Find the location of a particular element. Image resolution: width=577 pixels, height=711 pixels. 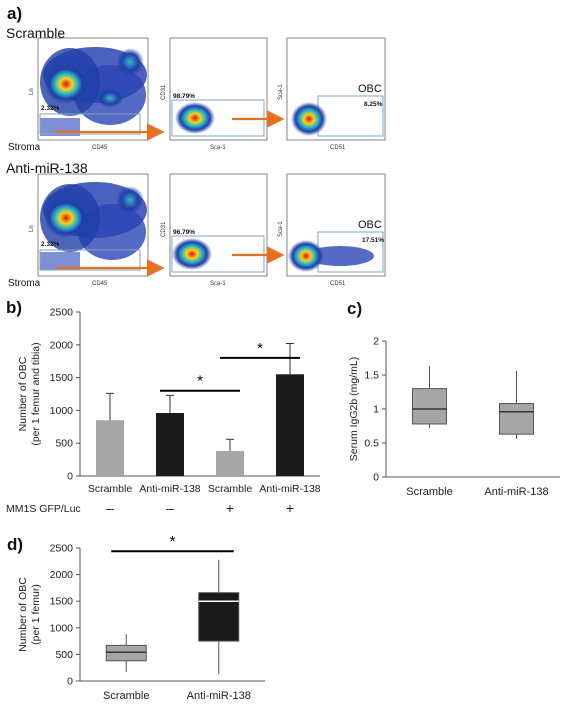

b-sign-1: – is located at coordinates (170, 508).